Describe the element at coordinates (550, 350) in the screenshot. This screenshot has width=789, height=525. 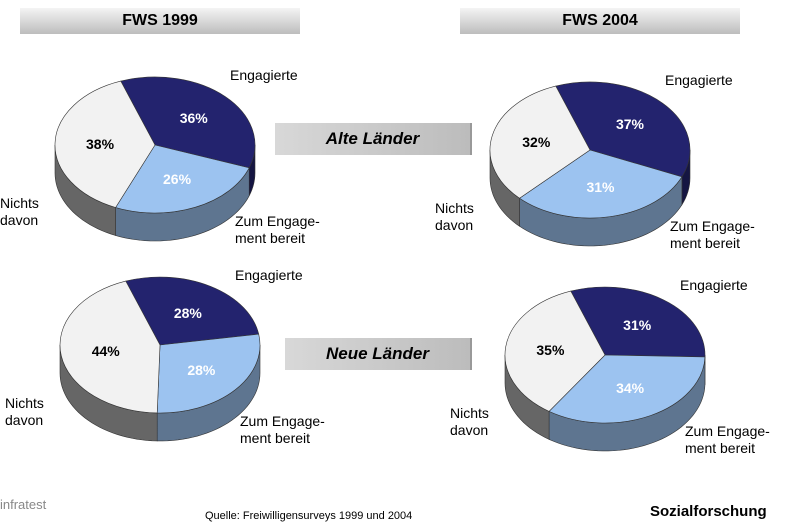
I see `value-label: 35%` at that location.